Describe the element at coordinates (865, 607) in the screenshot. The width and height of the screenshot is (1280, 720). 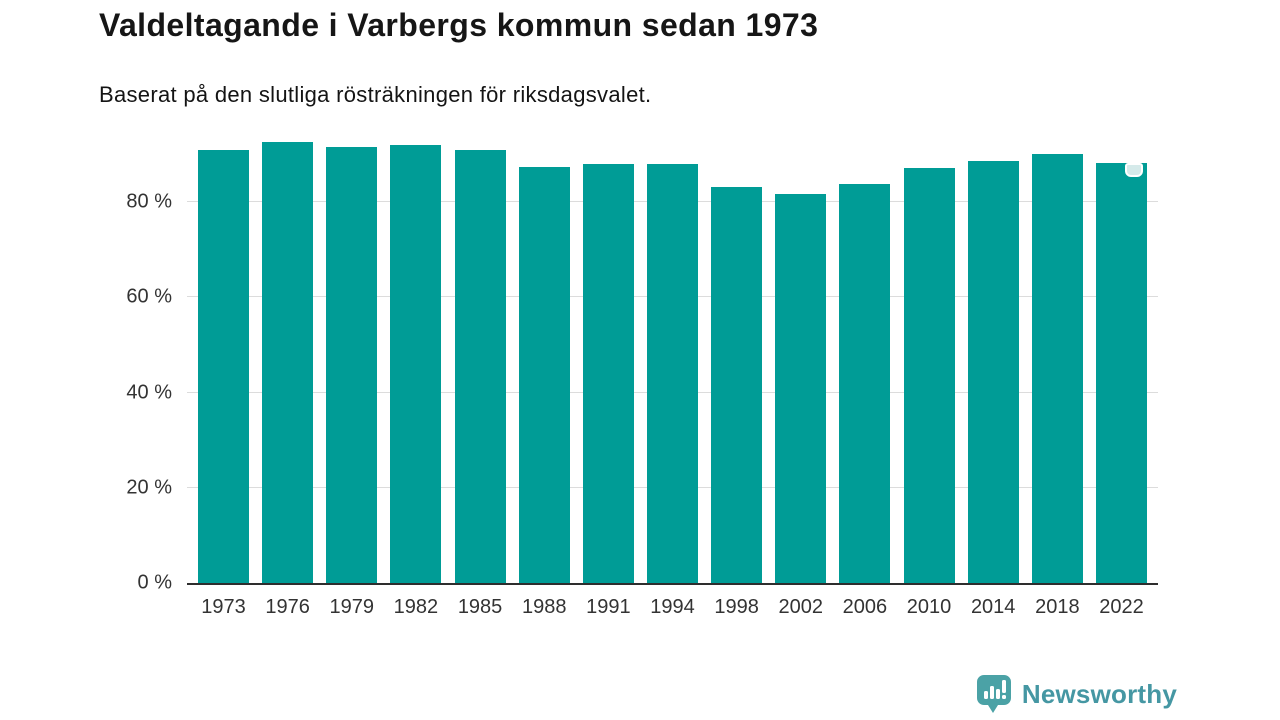
I see `x-tick-label-2006: 2006` at that location.